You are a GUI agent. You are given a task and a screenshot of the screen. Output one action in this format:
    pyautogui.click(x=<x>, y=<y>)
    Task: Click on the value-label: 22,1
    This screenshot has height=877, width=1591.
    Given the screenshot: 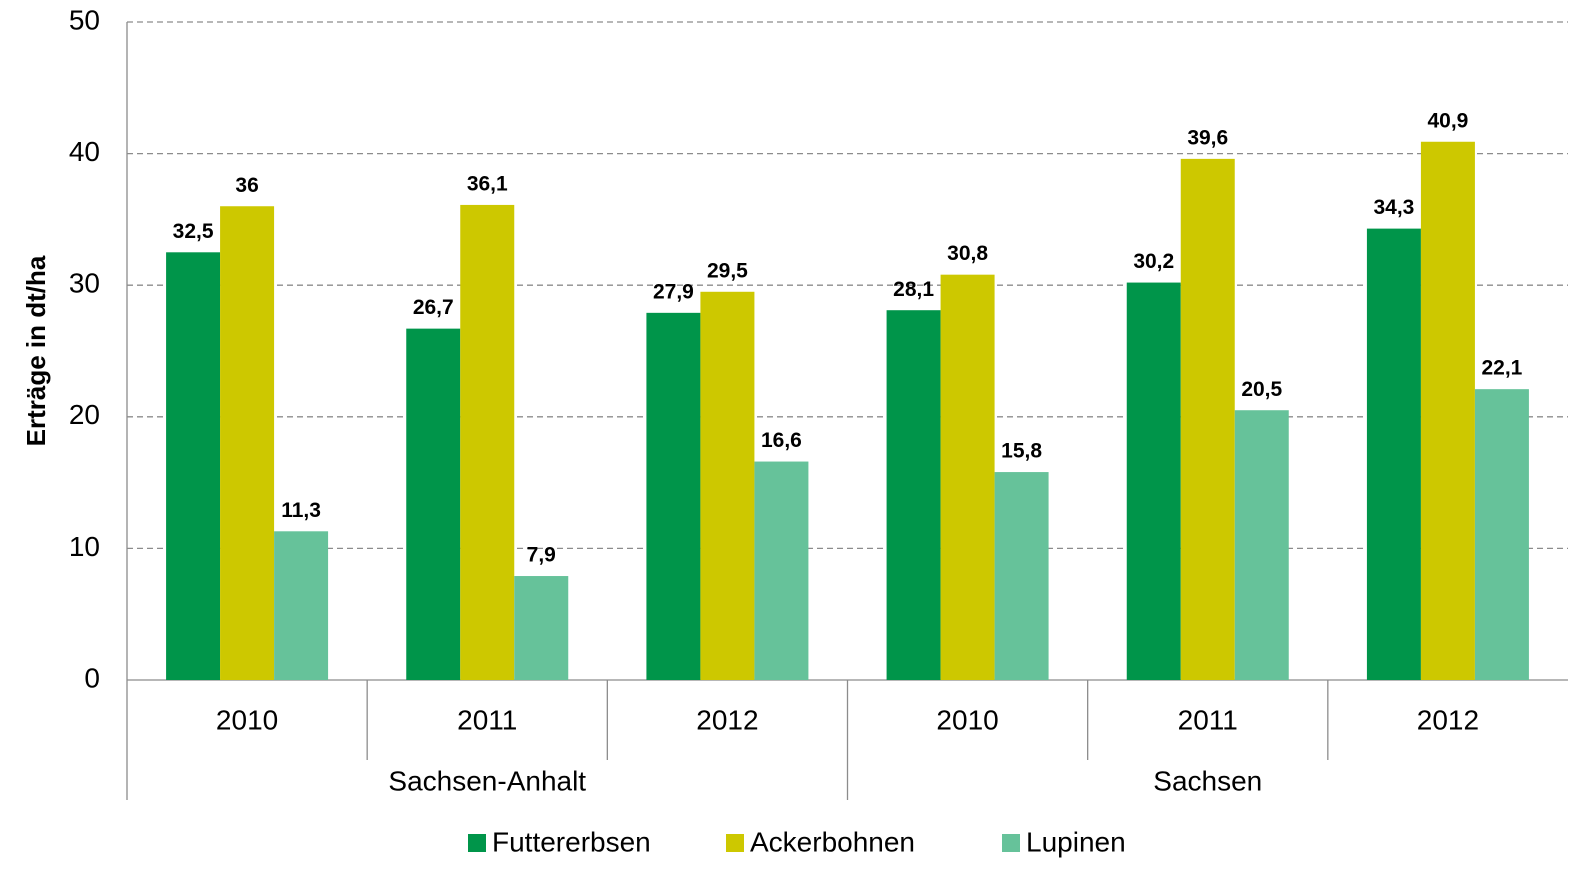 What is the action you would take?
    pyautogui.click(x=1501, y=368)
    